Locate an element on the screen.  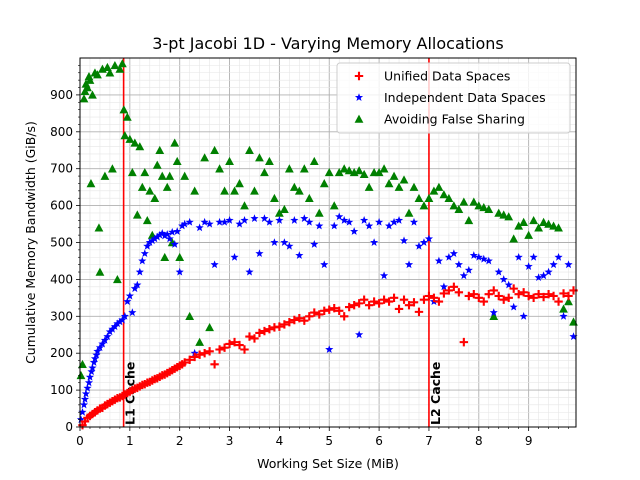
y-tick-label: 800 is located at coordinates (61, 132).